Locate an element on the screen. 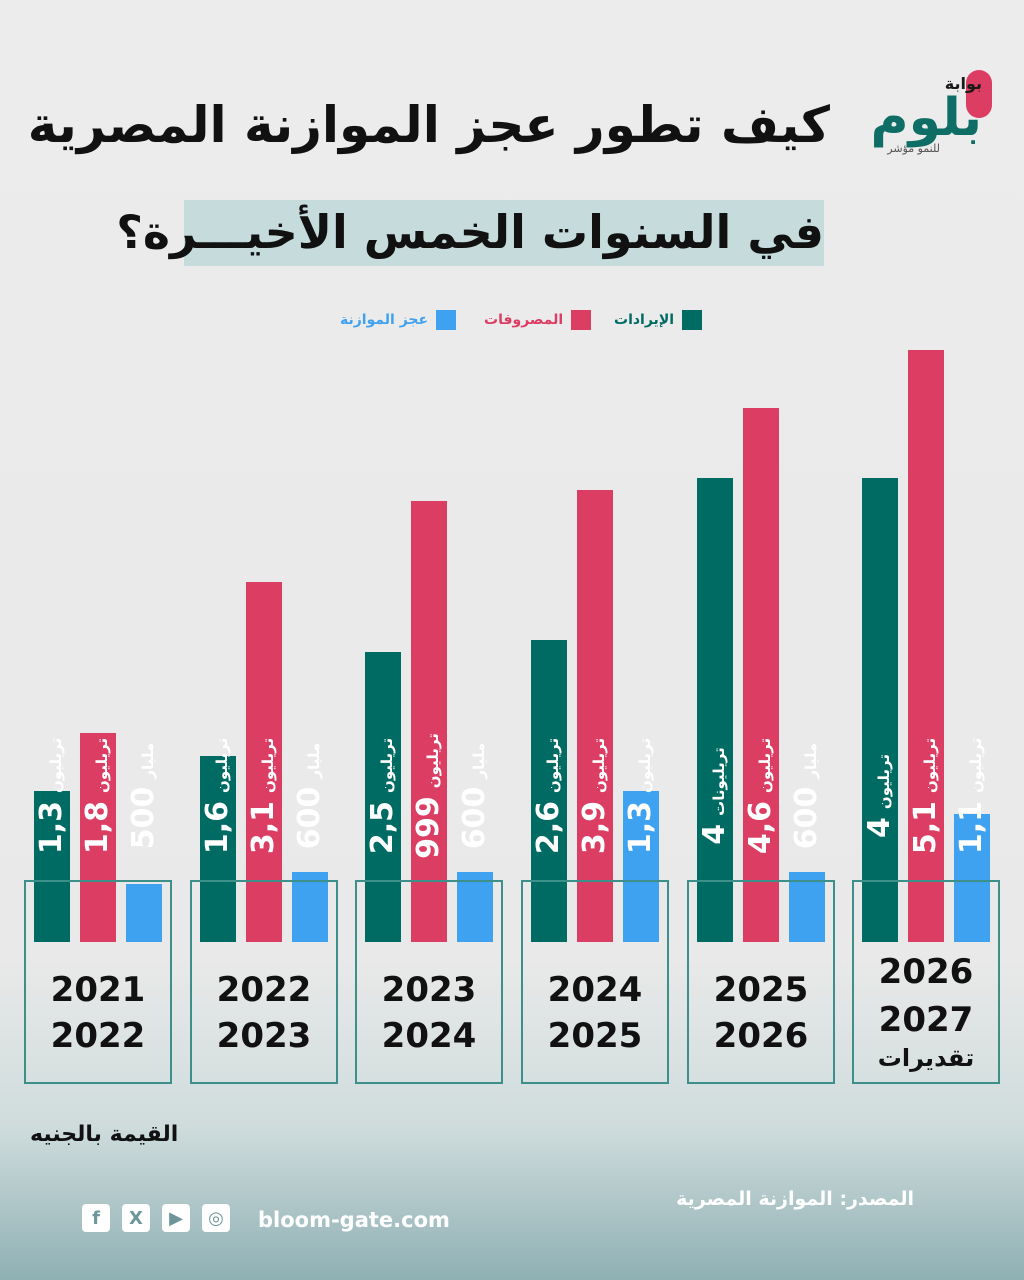  value-number: 3,9 is located at coordinates (594, 827).